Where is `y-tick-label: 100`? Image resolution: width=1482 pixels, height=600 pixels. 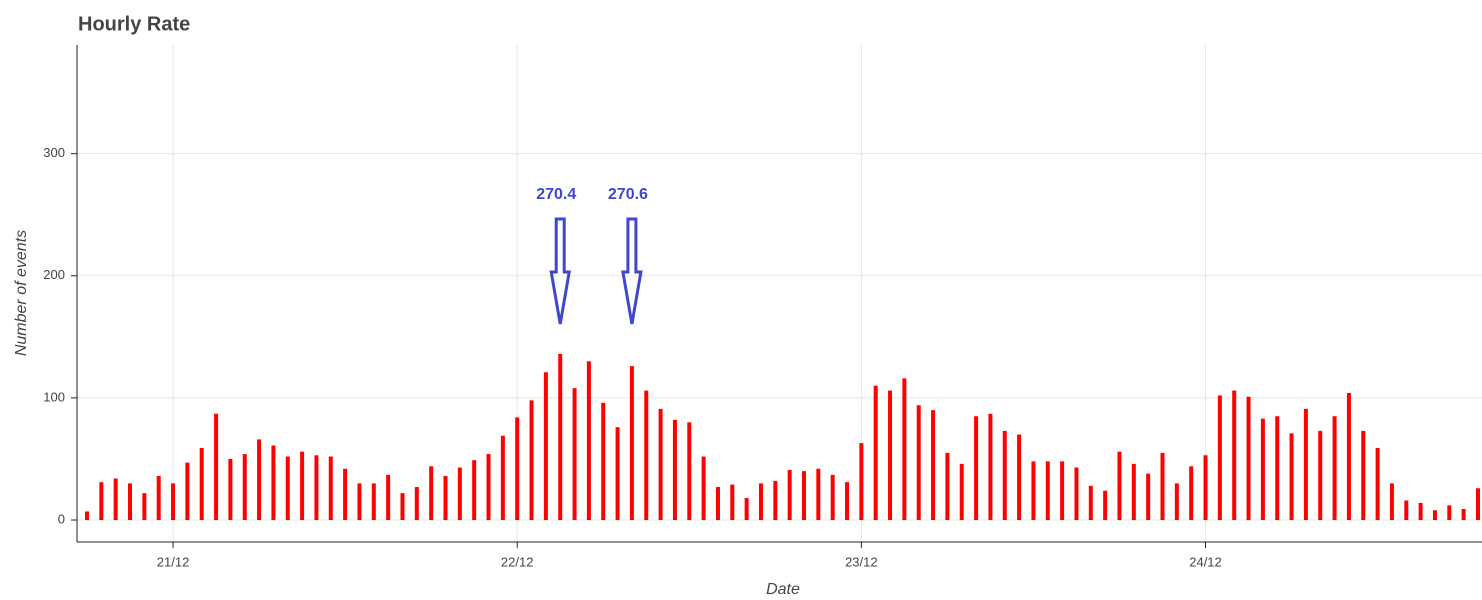 y-tick-label: 100 is located at coordinates (54, 396).